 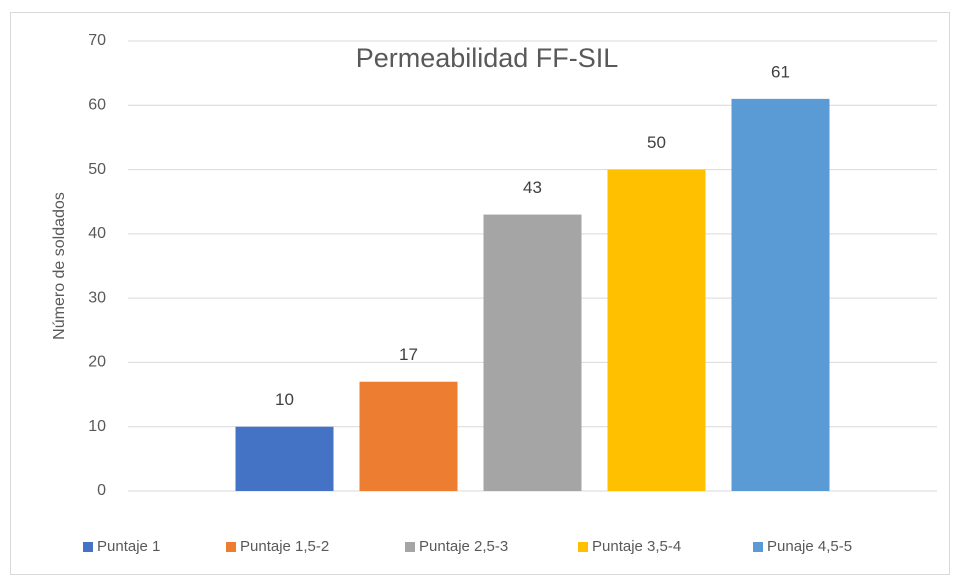 I want to click on y-tick-label: 10, so click(x=97, y=426).